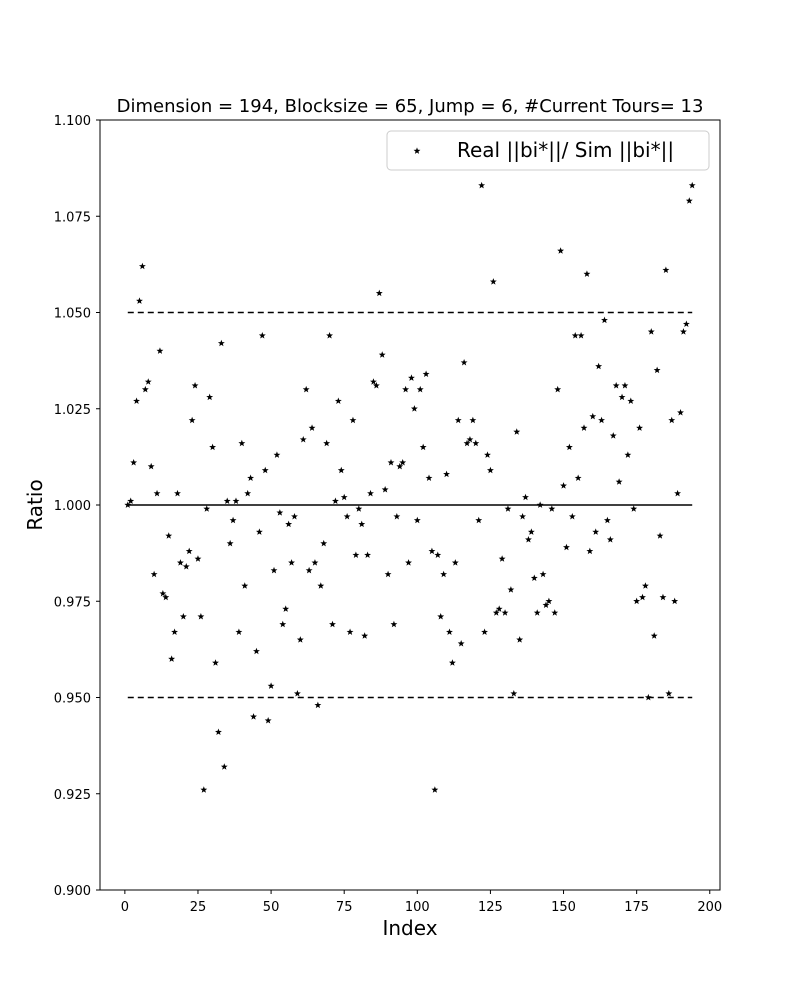 This screenshot has width=800, height=1000. What do you see at coordinates (72, 506) in the screenshot?
I see `y-tick-label: 1.000` at bounding box center [72, 506].